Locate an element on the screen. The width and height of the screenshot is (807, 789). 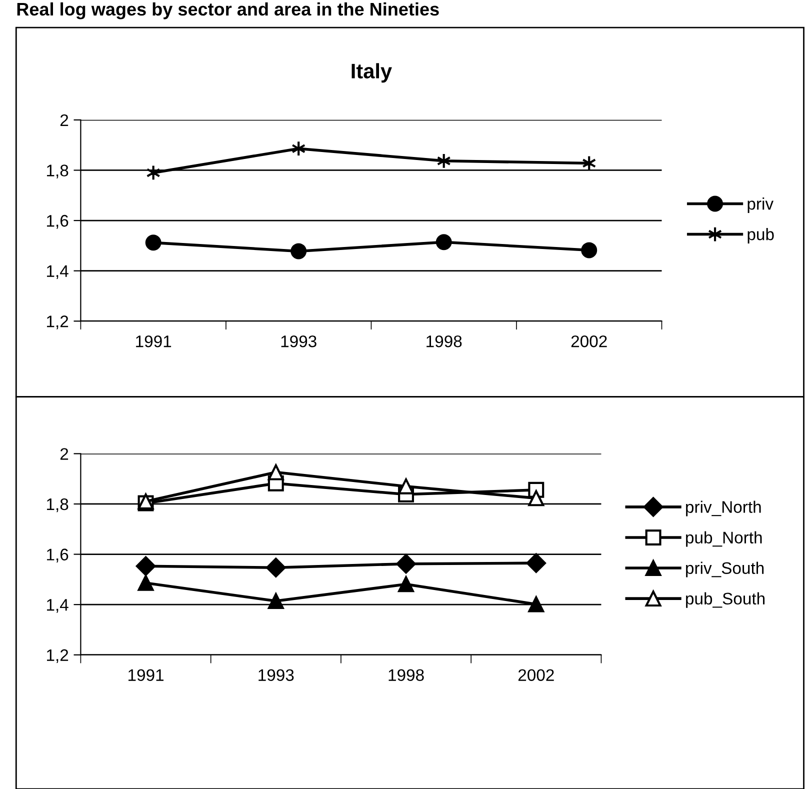
legend-label: pub is located at coordinates (761, 236).